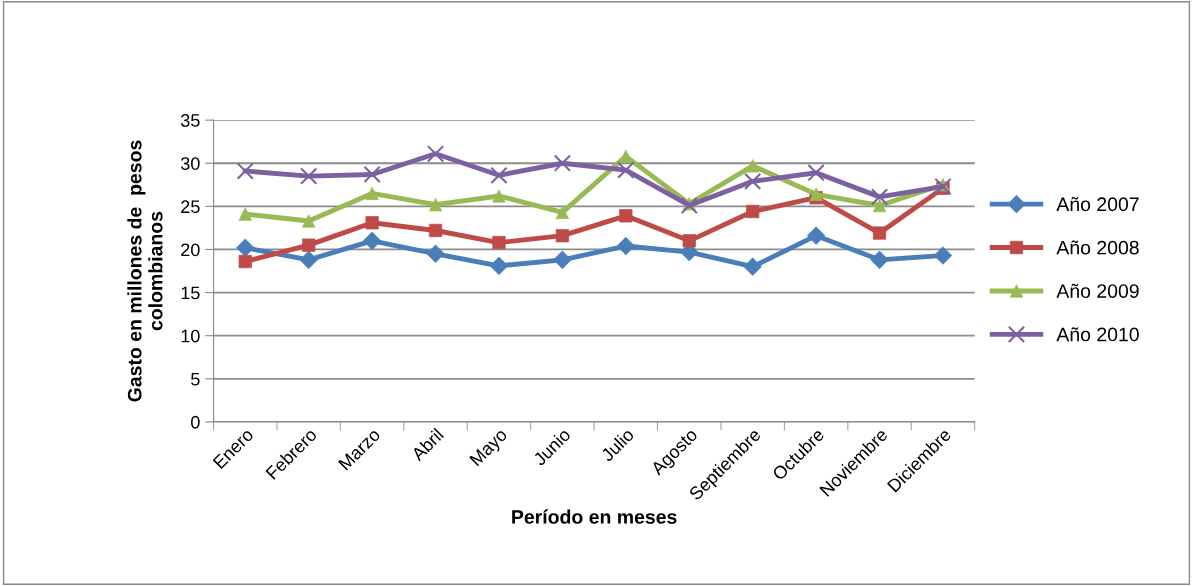 The width and height of the screenshot is (1193, 586). Describe the element at coordinates (145, 271) in the screenshot. I see `y-axis-title: Gasto en millones de pesos colombianos` at that location.